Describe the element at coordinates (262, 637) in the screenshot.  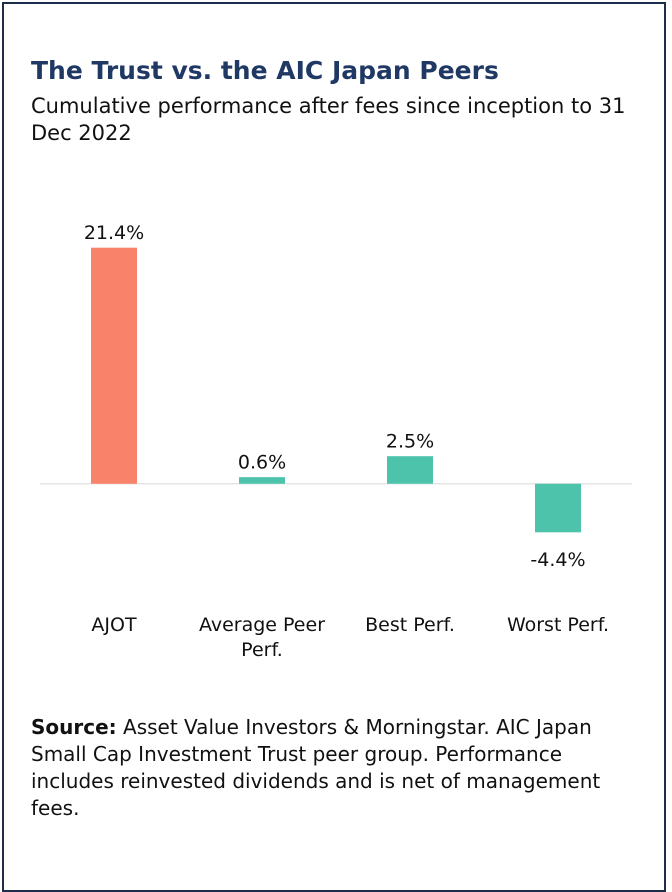
I see `x-tick-label: Average Peer Perf.` at that location.